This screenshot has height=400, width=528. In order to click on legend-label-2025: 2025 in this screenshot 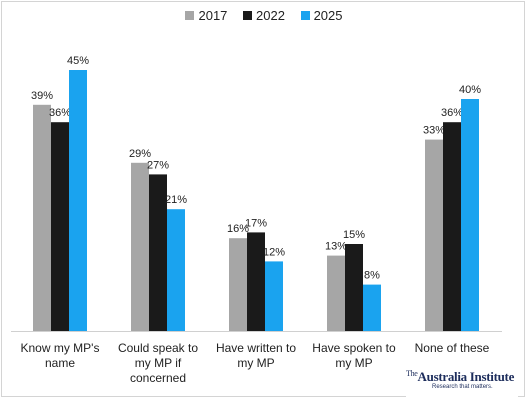, I will do `click(328, 15)`.